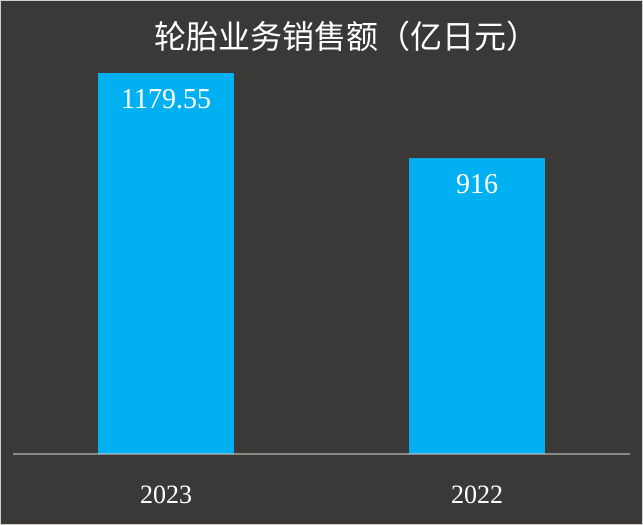 The height and width of the screenshot is (525, 643). What do you see at coordinates (477, 494) in the screenshot?
I see `x-tick-label-2022: 2022` at bounding box center [477, 494].